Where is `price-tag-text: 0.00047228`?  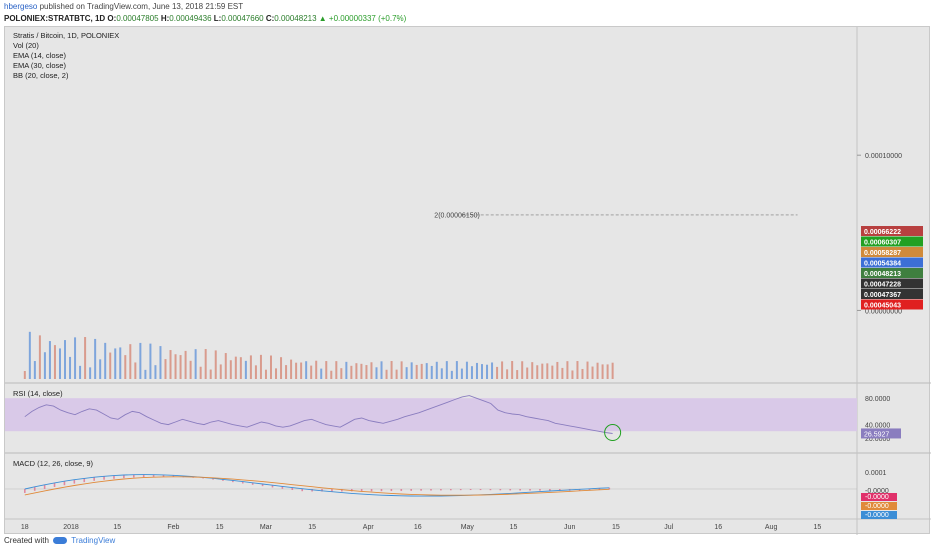 price-tag-text: 0.00047228 is located at coordinates (882, 285).